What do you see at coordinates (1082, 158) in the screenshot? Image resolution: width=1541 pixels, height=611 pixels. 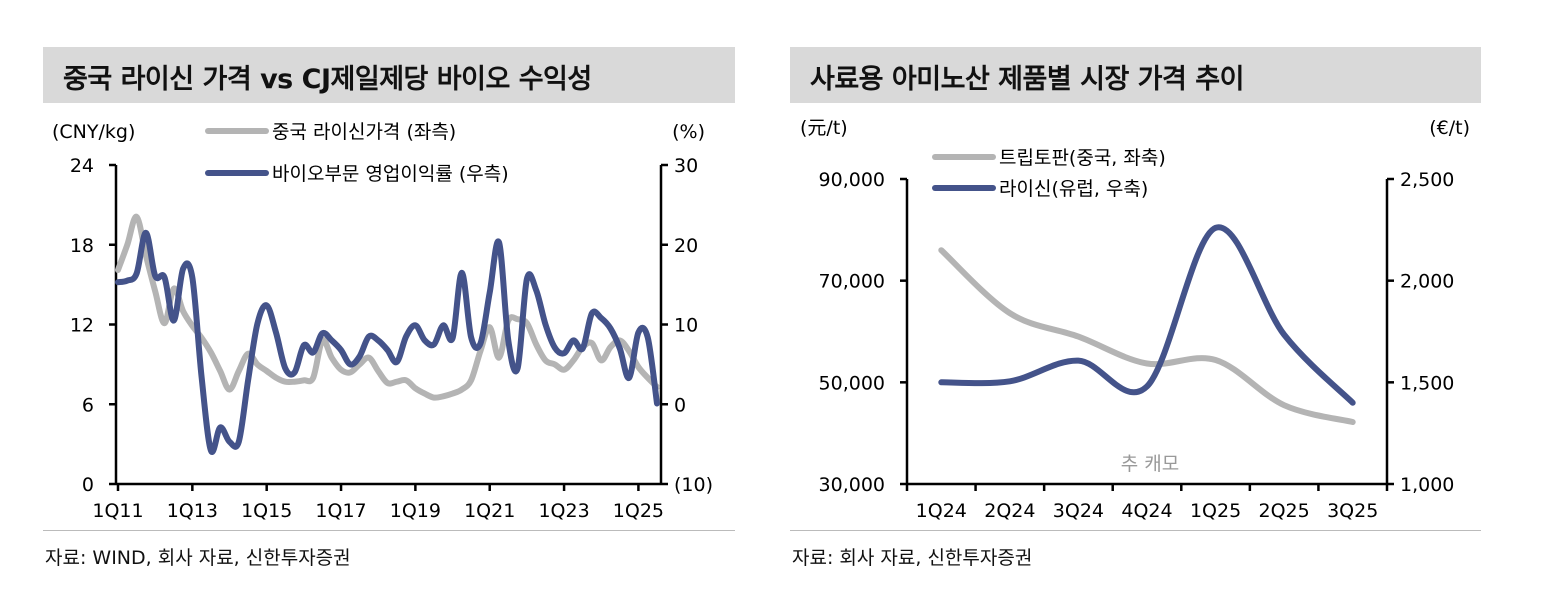 I see `legend-label: 트립토판(중국, 좌축)` at bounding box center [1082, 158].